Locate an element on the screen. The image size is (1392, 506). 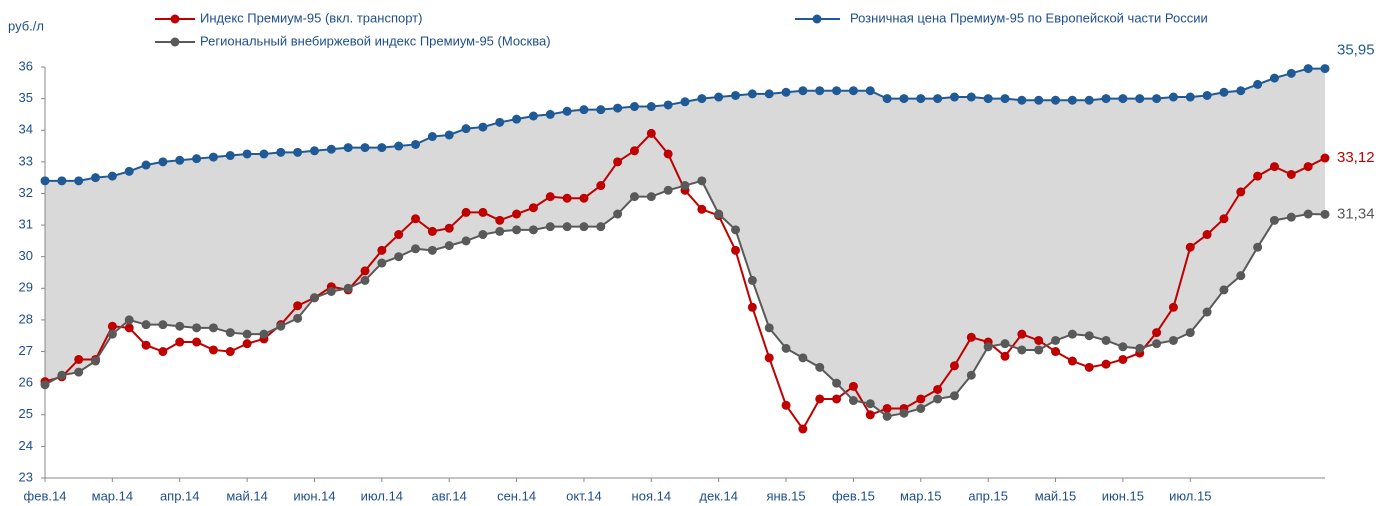
x-tick-label: окт.14 is located at coordinates (584, 495).